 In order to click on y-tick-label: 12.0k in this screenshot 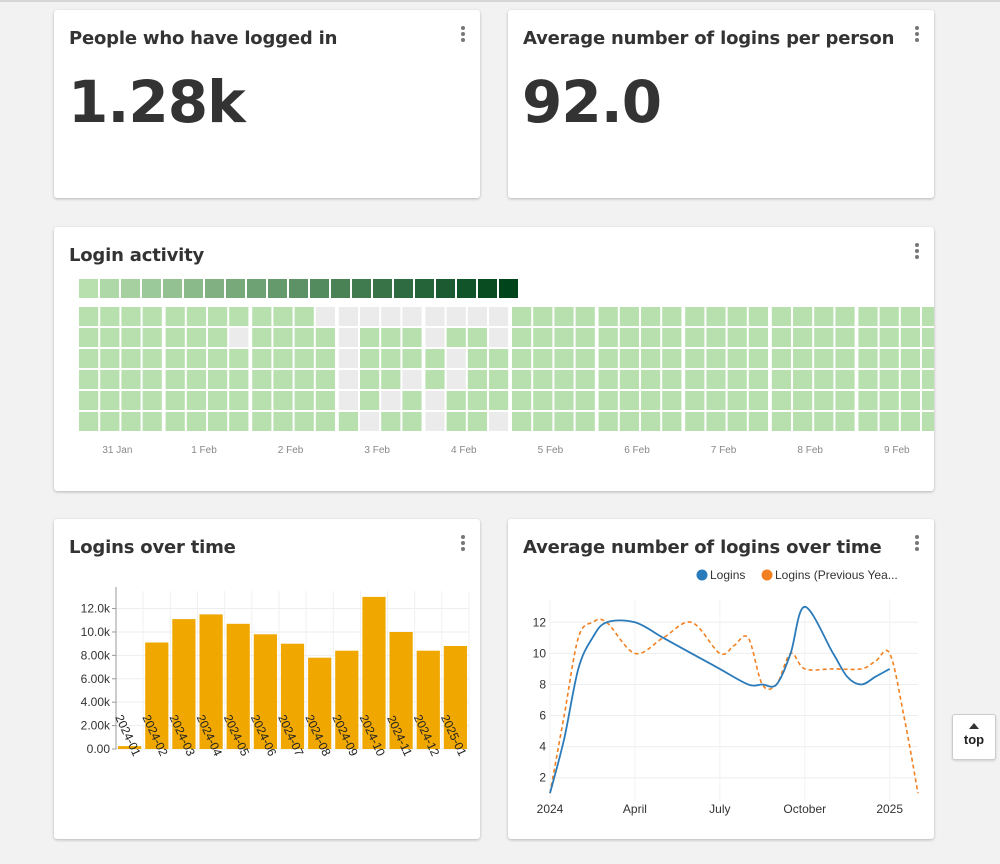, I will do `click(96, 609)`.